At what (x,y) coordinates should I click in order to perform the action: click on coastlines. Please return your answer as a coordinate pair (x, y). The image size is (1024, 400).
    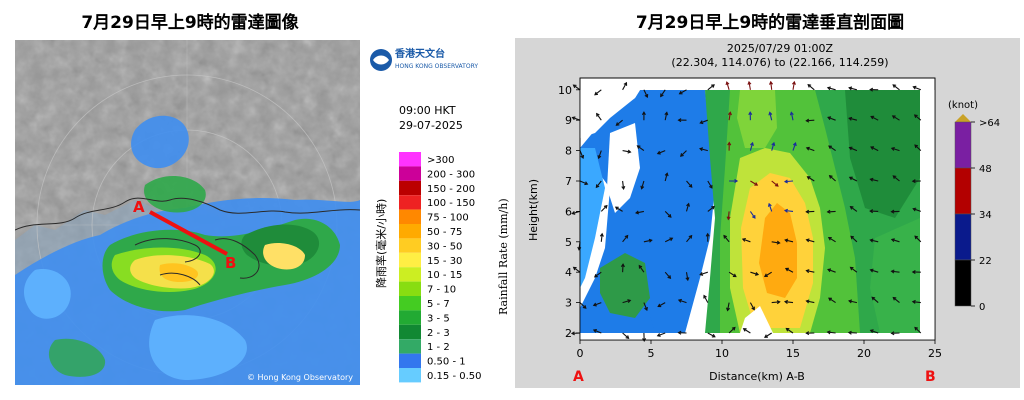
    Looking at the image, I should click on (187, 241).